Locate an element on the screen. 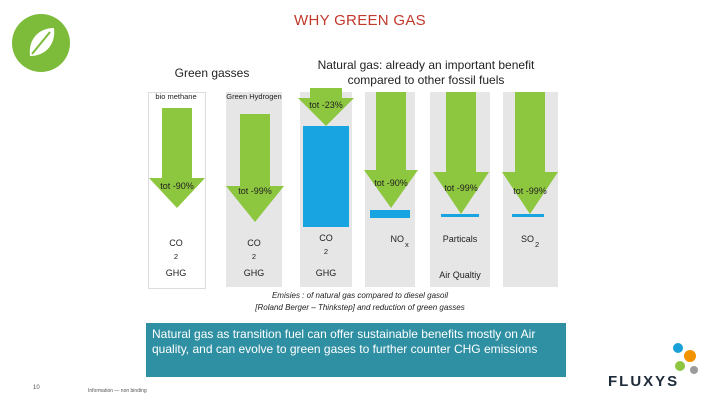 Image resolution: width=720 pixels, height=405 pixels. co2-sub-1: 2 is located at coordinates (176, 256).